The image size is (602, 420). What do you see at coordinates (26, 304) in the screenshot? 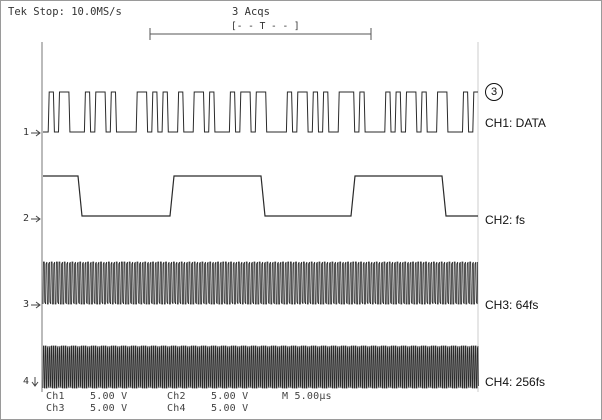
I see `ch3-marker: 3` at bounding box center [26, 304].